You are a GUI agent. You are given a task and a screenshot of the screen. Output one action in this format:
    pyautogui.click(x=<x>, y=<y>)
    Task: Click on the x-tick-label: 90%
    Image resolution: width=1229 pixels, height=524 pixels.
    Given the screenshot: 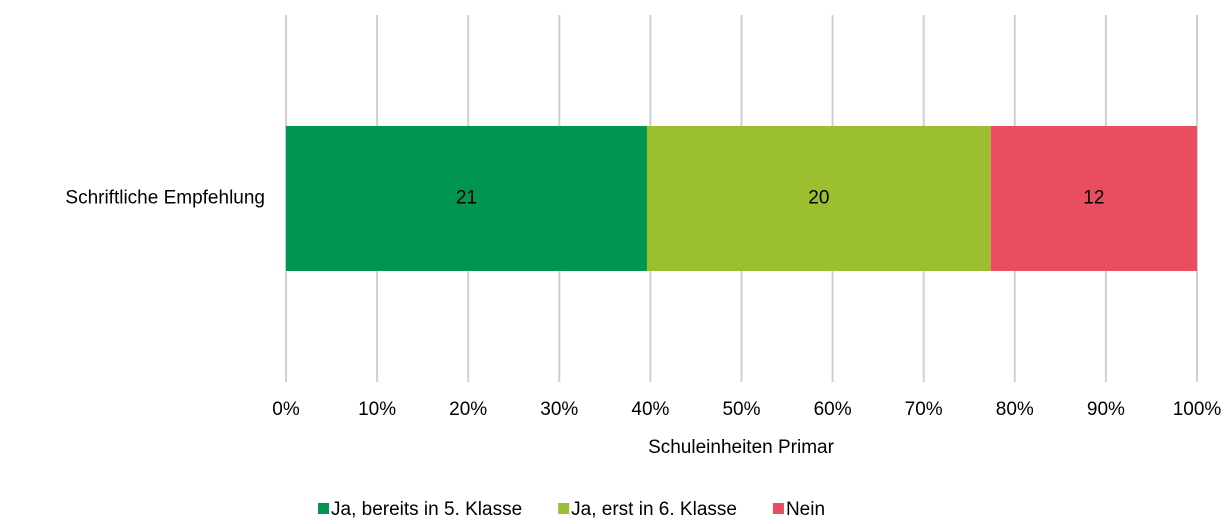 What is the action you would take?
    pyautogui.click(x=1106, y=409)
    